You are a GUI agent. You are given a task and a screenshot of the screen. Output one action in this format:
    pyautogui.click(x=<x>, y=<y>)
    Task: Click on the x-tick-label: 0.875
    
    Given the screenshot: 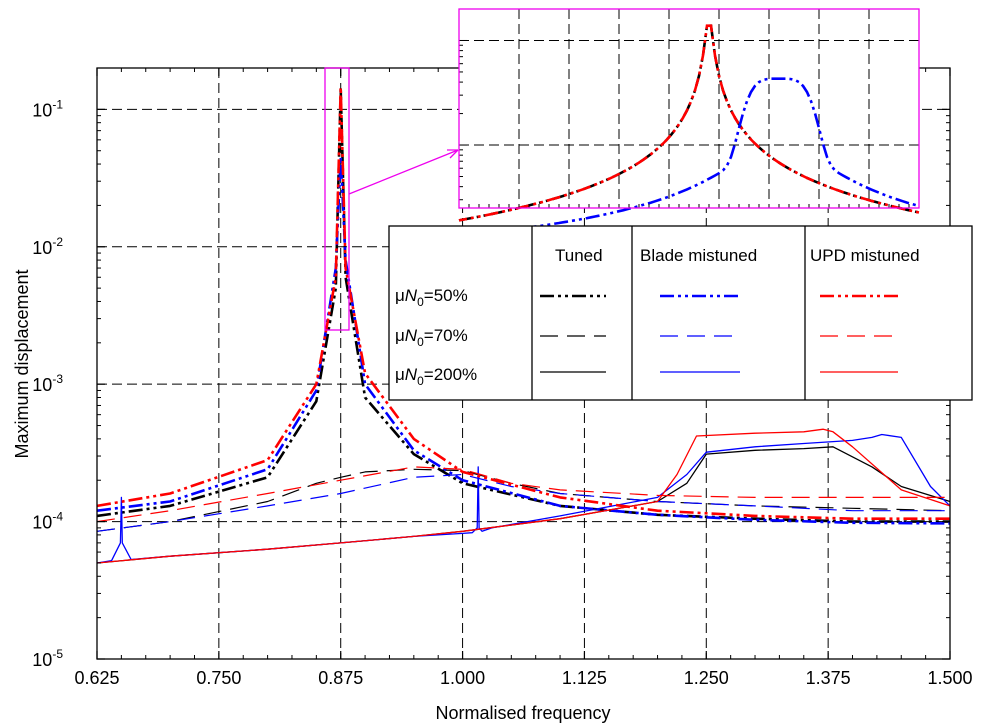 What is the action you would take?
    pyautogui.click(x=340, y=678)
    